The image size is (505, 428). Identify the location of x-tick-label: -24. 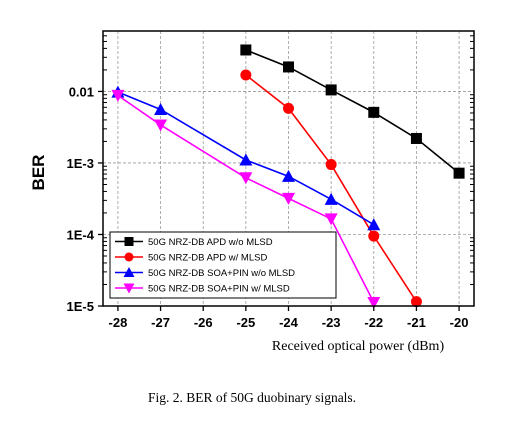
(289, 322).